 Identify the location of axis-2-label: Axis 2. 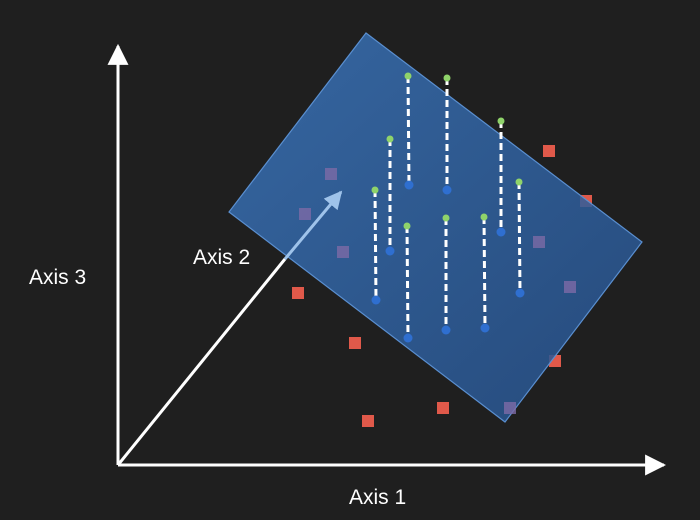
(222, 257).